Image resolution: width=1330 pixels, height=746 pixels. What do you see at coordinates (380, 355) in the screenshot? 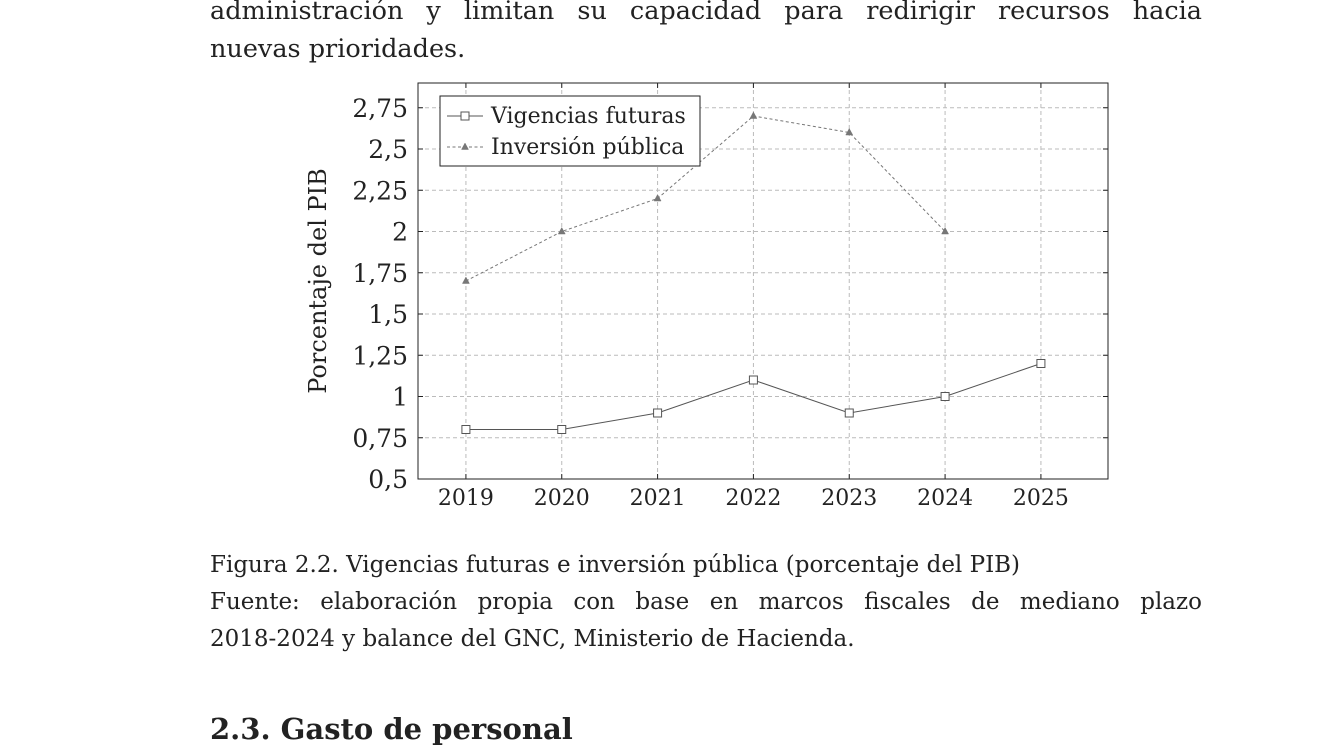
I see `y-tick-label: 1,25` at bounding box center [380, 355].